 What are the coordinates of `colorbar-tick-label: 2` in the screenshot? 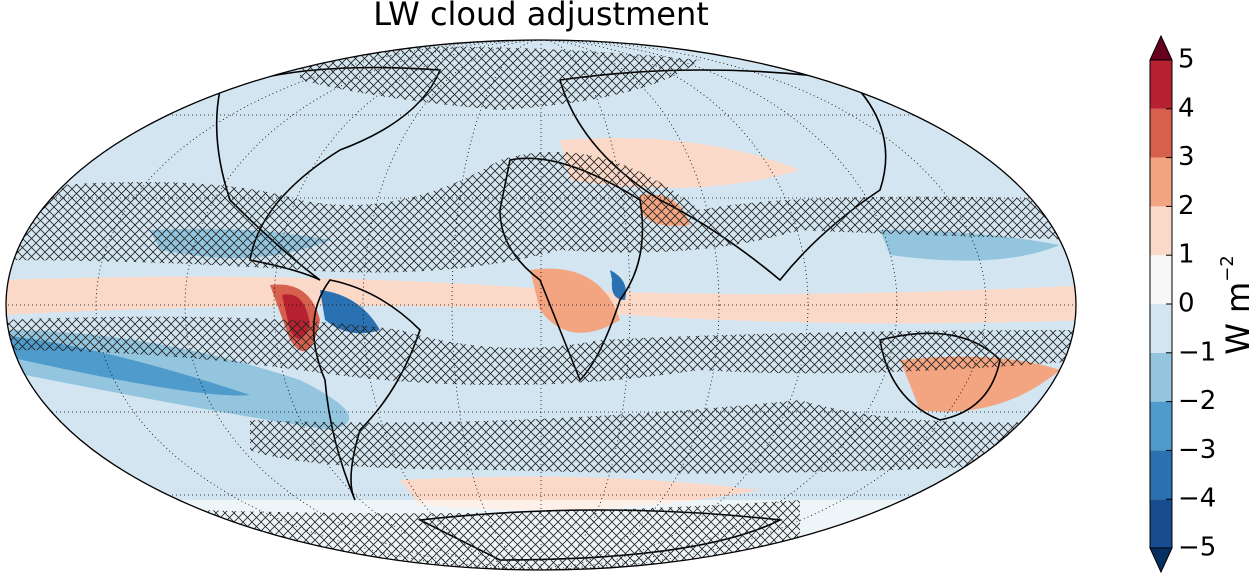 It's located at (1186, 206).